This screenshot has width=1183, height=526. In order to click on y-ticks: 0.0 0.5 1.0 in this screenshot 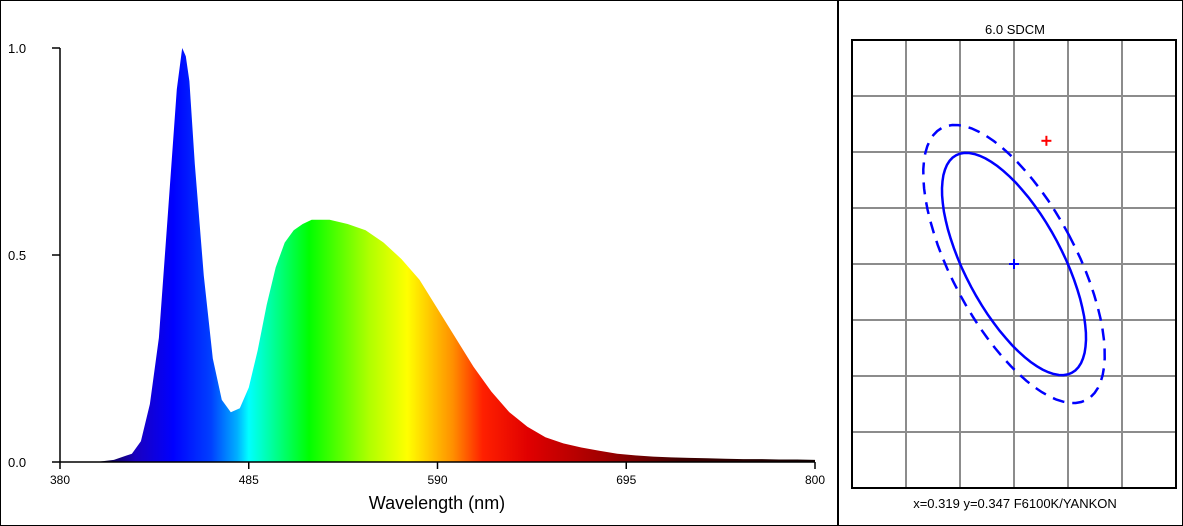, I will do `click(34, 255)`.